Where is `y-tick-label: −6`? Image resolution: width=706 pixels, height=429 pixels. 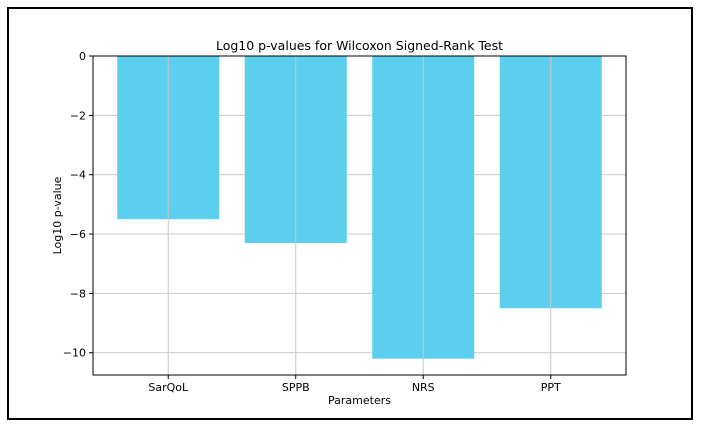
y-tick-label: −6 is located at coordinates (78, 234).